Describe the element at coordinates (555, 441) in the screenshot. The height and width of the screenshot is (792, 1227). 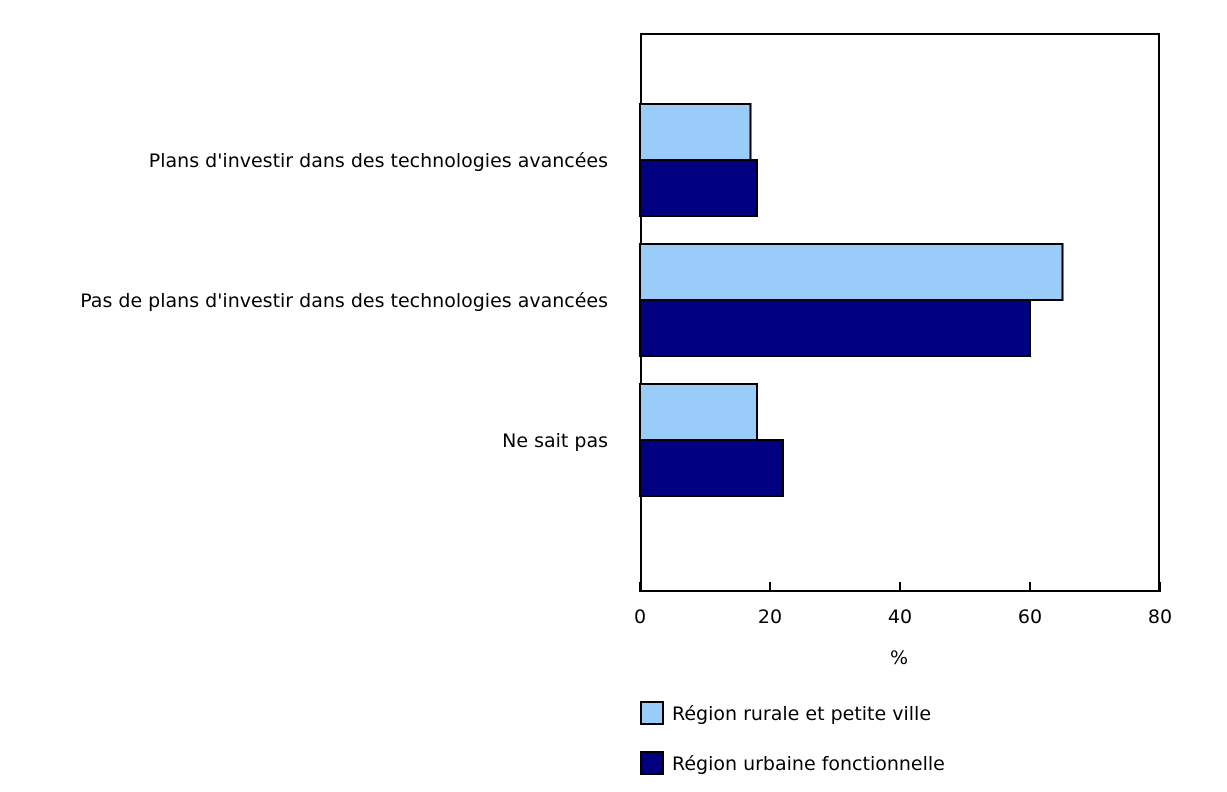
I see `category-label-3: Ne sait pas` at that location.